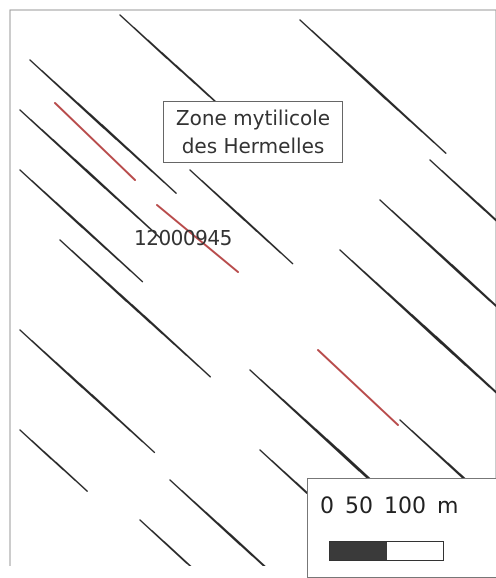  I want to click on parcel-id-label: 12000945, so click(183, 238).